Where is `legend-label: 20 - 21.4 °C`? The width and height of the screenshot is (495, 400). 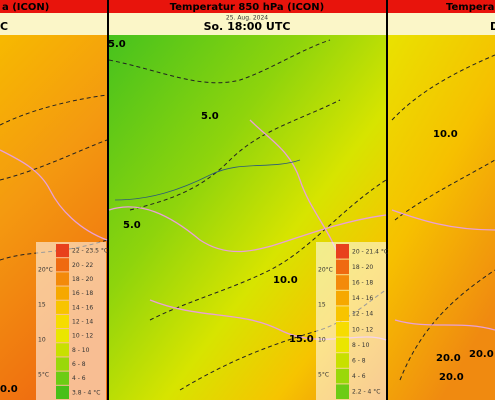
legend-label: 20 - 21.4 °C is located at coordinates (370, 251).